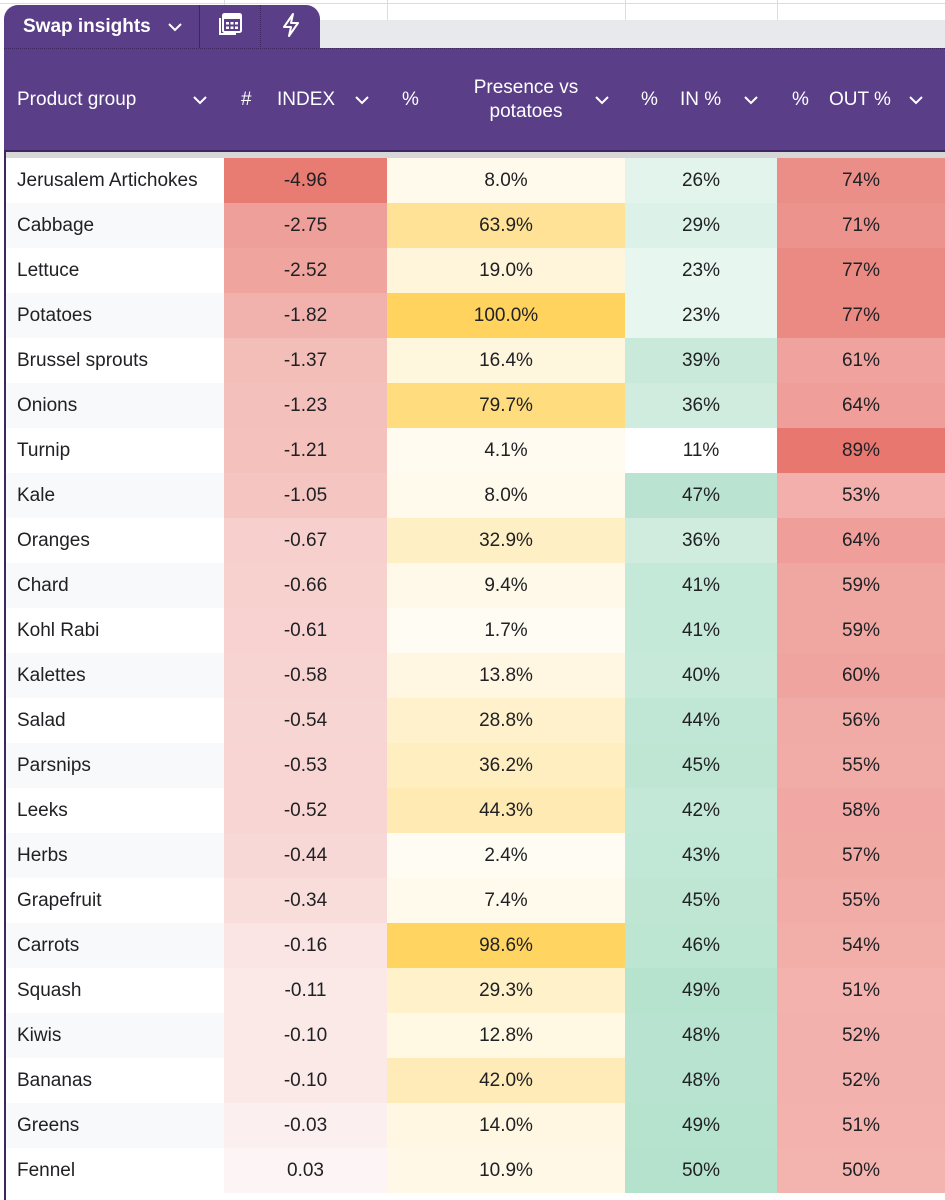  What do you see at coordinates (861, 1170) in the screenshot?
I see `out-percent-cell: 50%` at bounding box center [861, 1170].